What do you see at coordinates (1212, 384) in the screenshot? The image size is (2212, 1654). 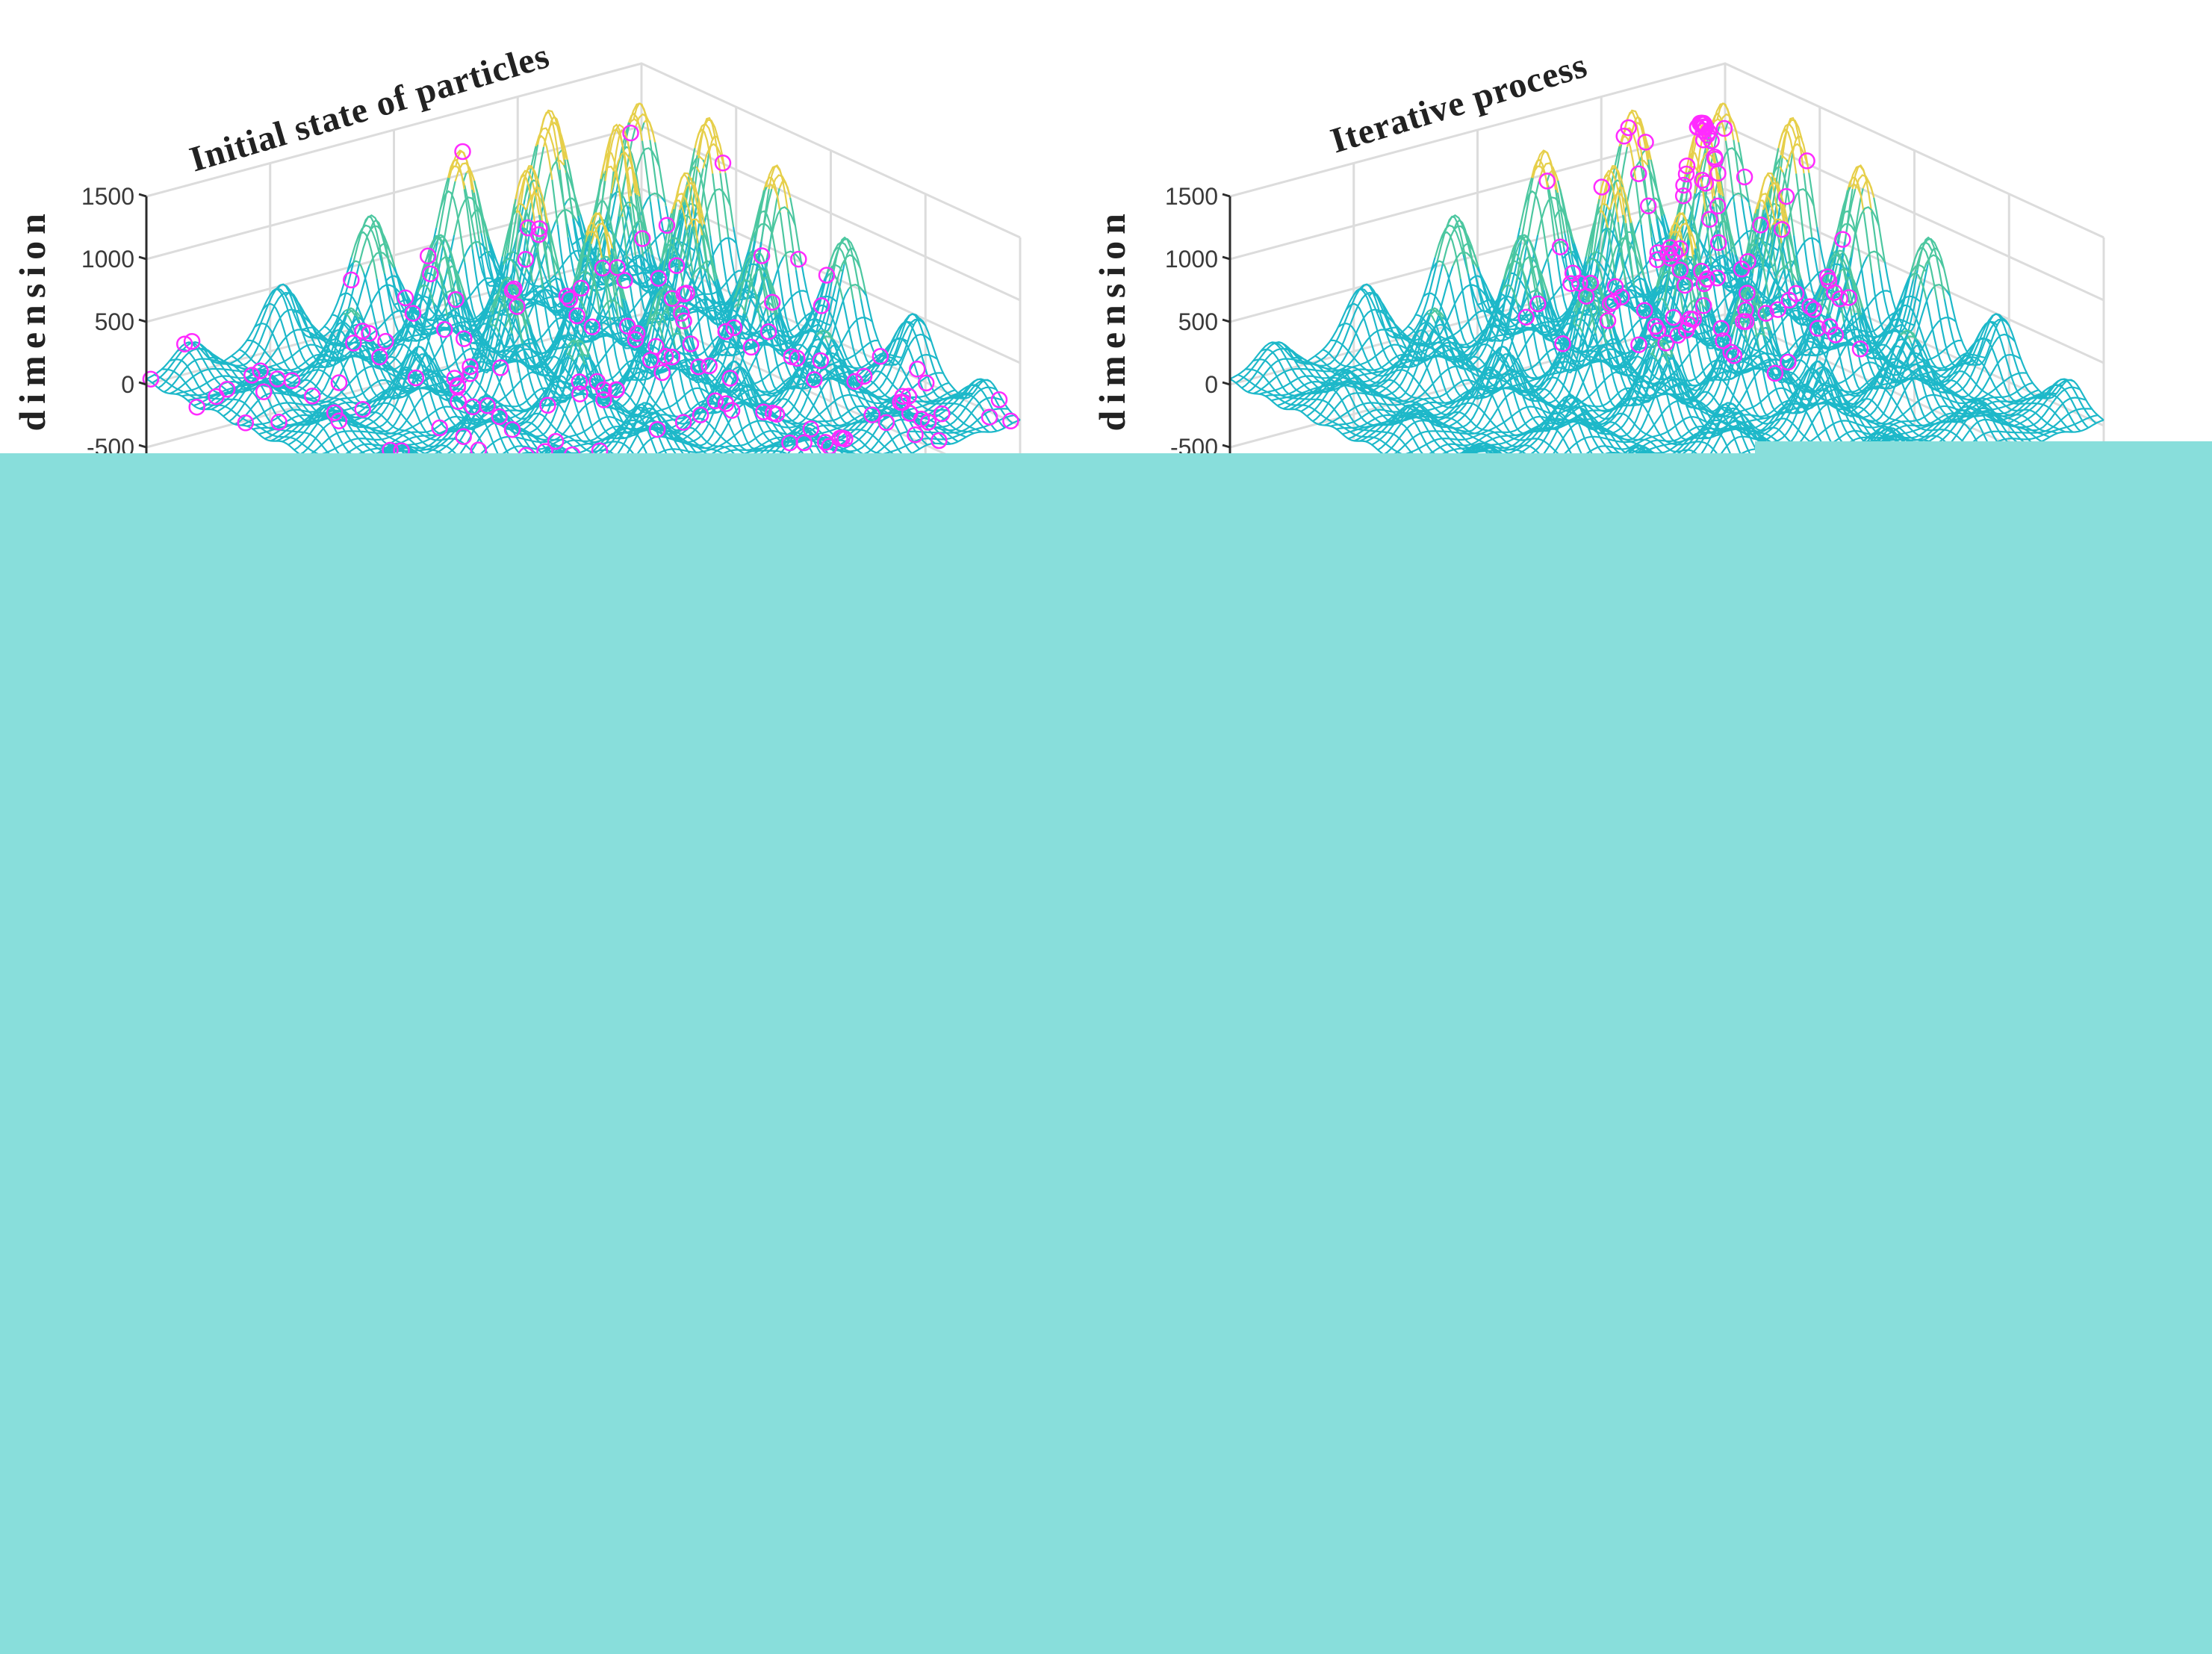 I see `z-tick-label: 0` at bounding box center [1212, 384].